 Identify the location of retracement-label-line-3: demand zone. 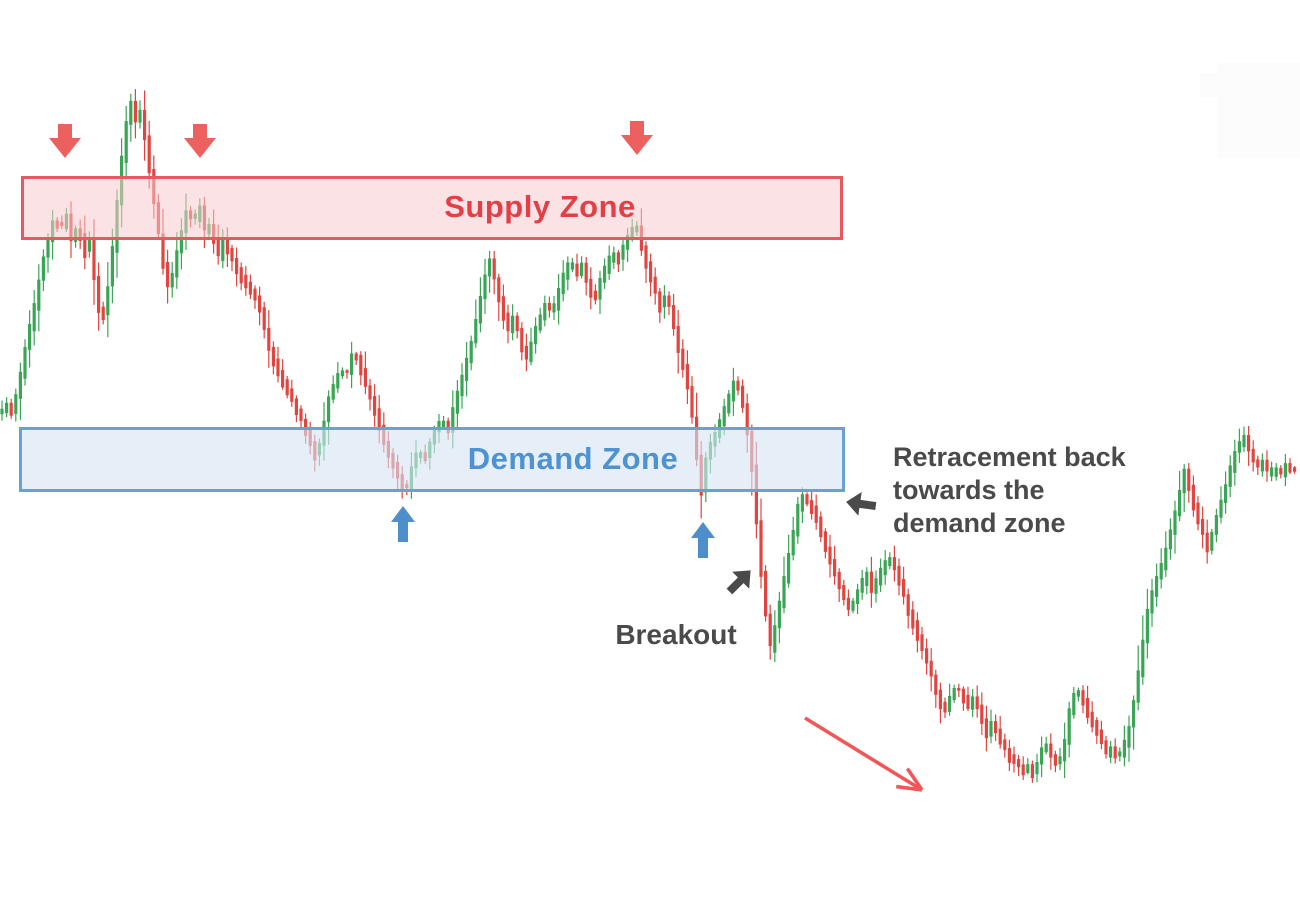
(979, 523).